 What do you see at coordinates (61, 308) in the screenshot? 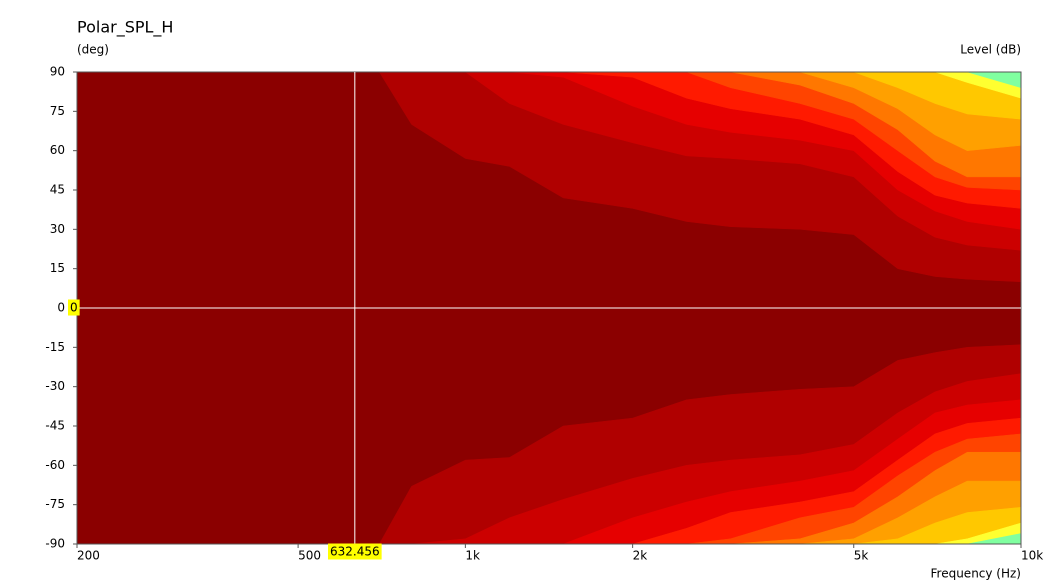
I see `y-tick-label: 0` at bounding box center [61, 308].